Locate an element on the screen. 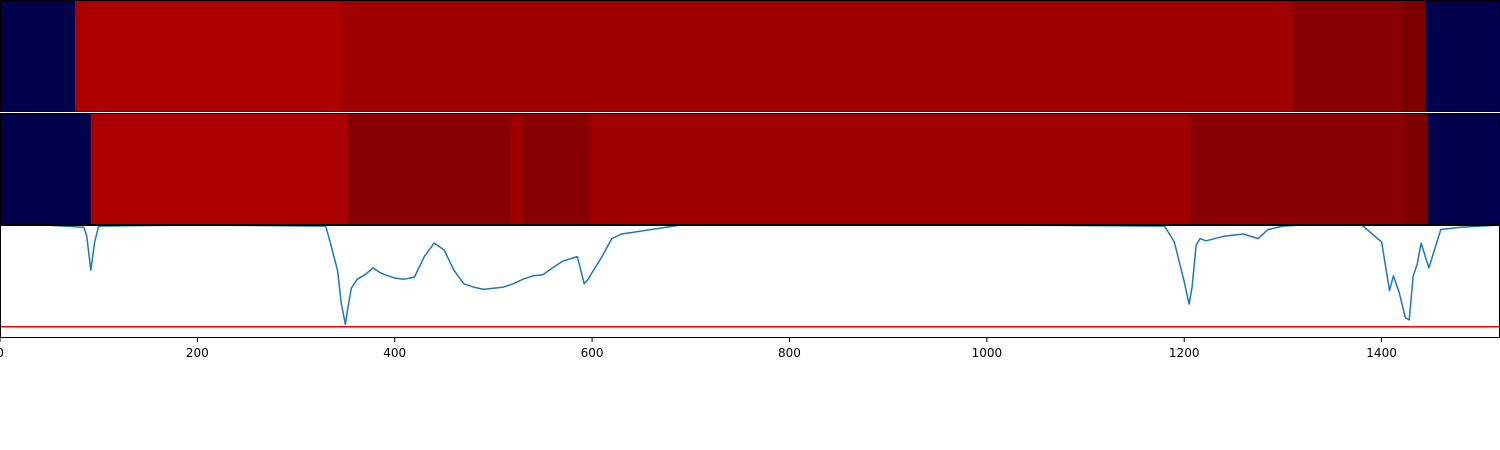 The width and height of the screenshot is (1500, 450). x-tick-label: 1200 is located at coordinates (1184, 353).